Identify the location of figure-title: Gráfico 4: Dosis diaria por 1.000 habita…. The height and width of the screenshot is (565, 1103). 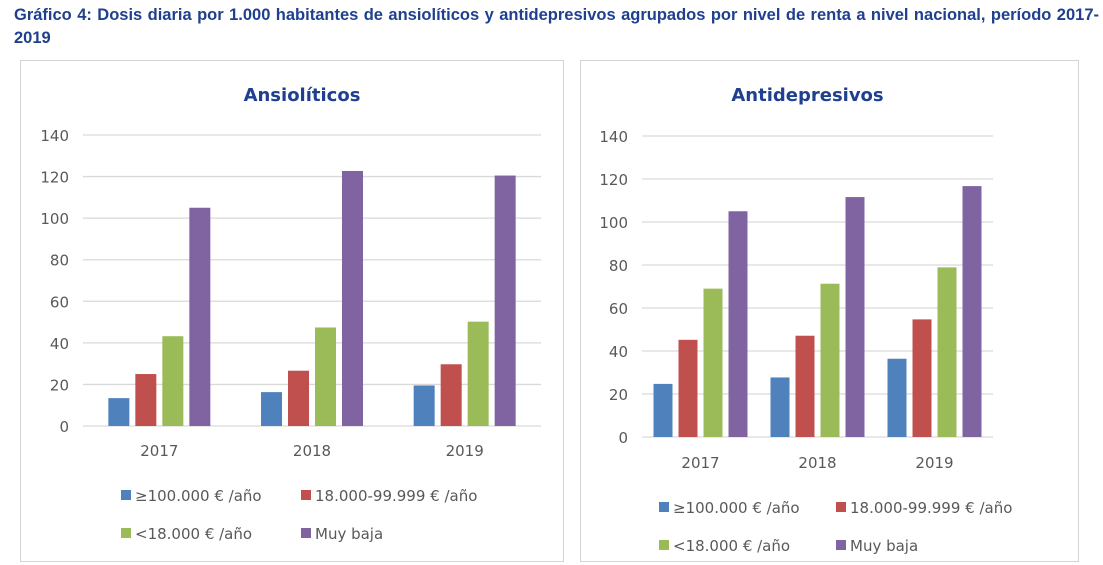
(556, 26).